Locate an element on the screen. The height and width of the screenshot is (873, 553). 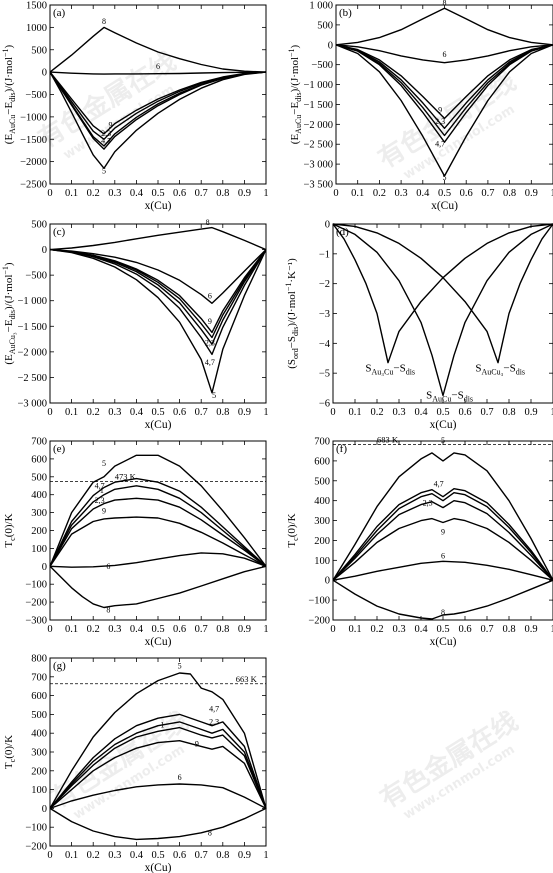
y-axis-title: (Sord−Sdis)/(J·mol−1·K⁻¹) is located at coordinates (292, 313).